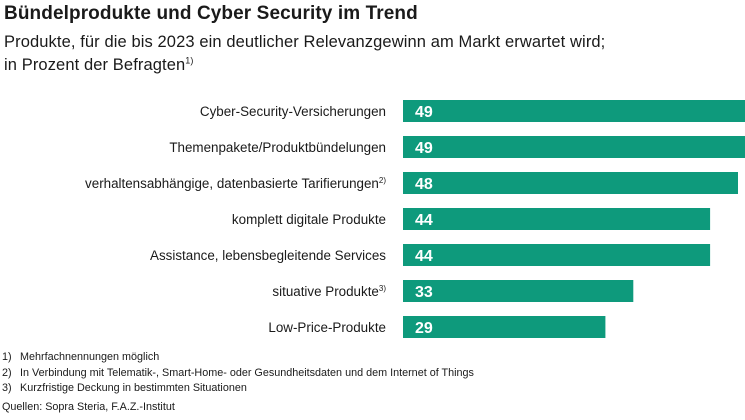  Describe the element at coordinates (88, 406) in the screenshot. I see `source-line: Quellen: Sopra Steria, F.A.Z.-Institut` at that location.